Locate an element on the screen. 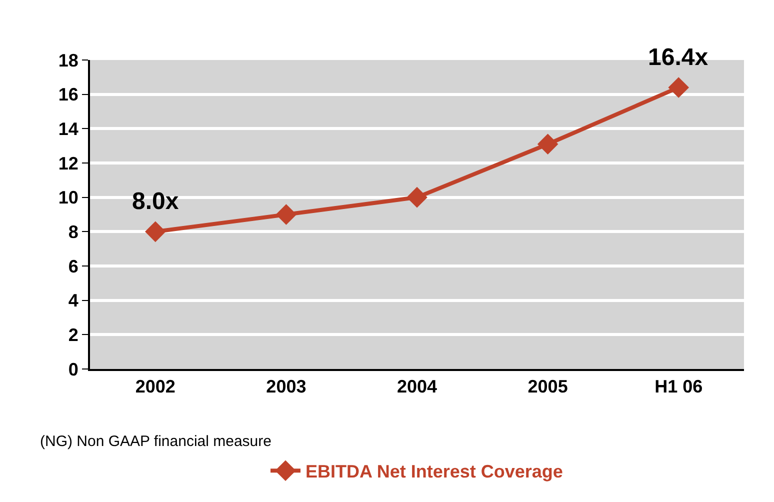 This screenshot has width=774, height=502. y-tick-label: 10 is located at coordinates (68, 198).